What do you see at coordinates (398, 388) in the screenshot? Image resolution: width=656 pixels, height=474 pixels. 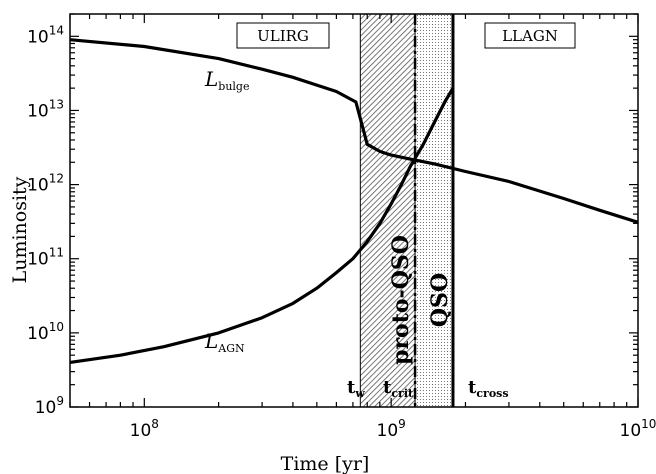 I see `time-marker-tcrit: tcrit` at bounding box center [398, 388].